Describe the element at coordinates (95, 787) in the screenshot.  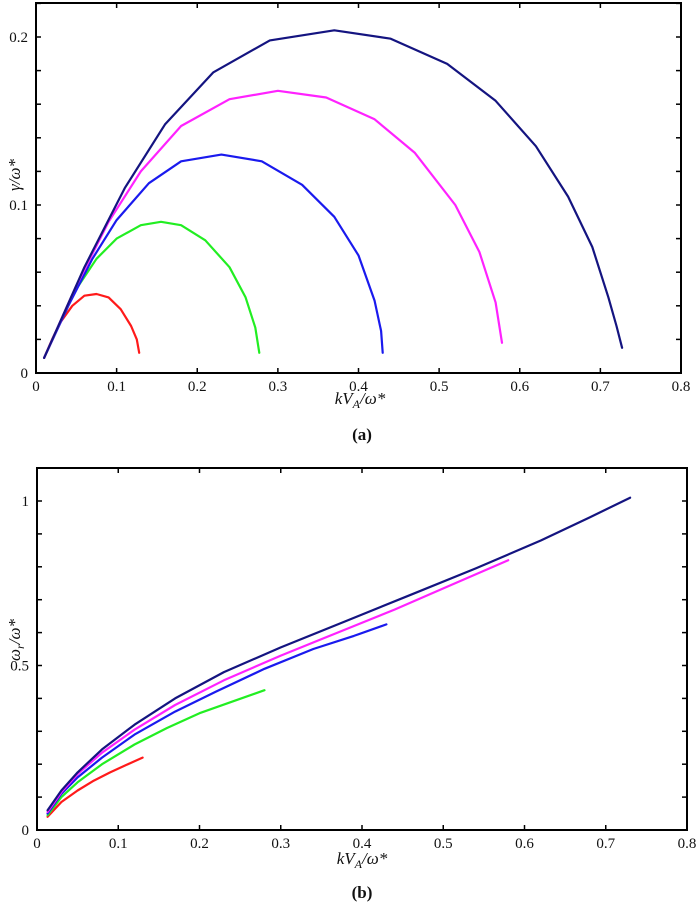
I see `curve-red` at that location.